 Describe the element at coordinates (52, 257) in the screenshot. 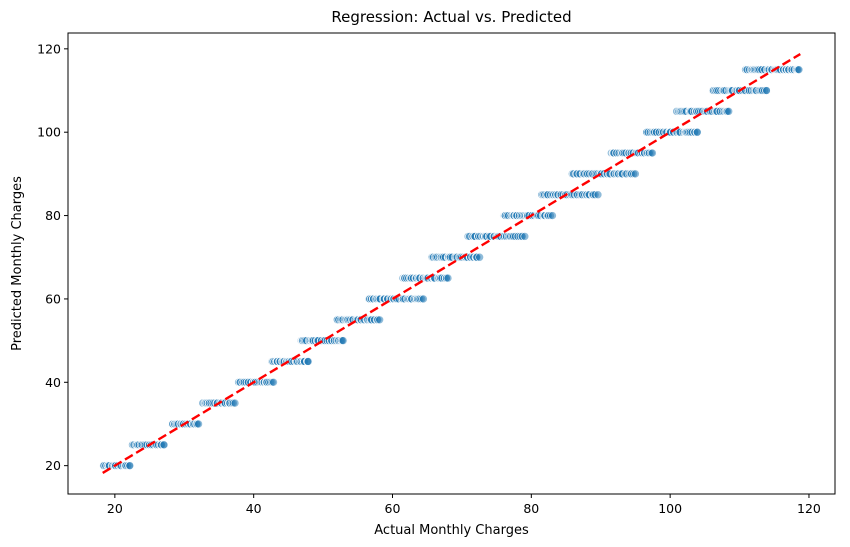

I see `y-axis: 20 40 60 80 100 120` at that location.